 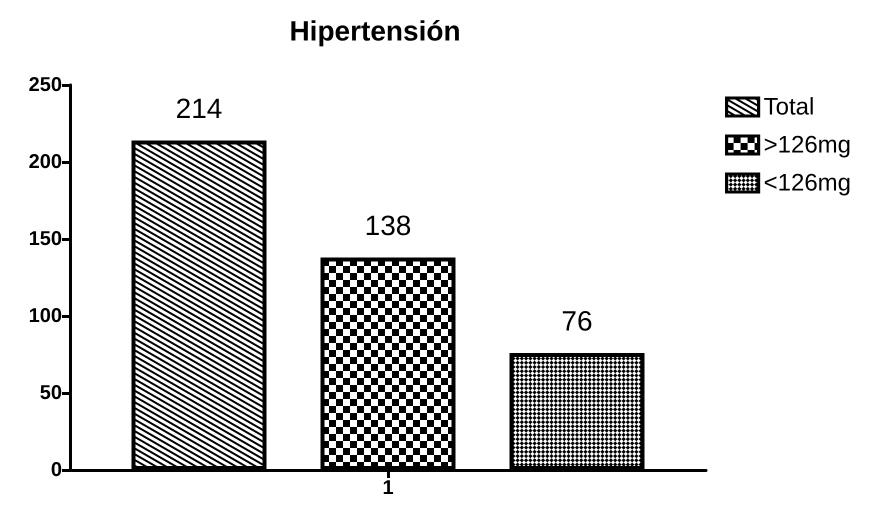 I want to click on legend-label: >126mg, so click(x=808, y=145).